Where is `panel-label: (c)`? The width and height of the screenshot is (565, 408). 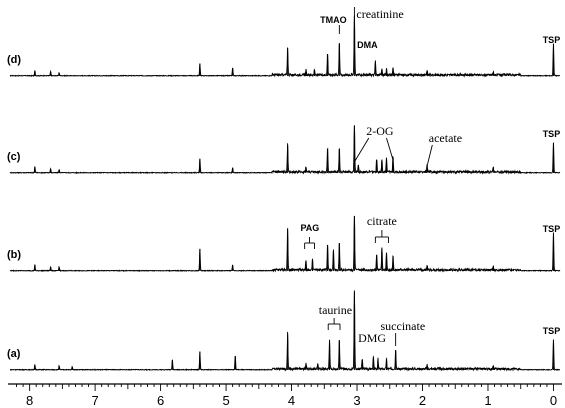
panel-label: (c) is located at coordinates (14, 157).